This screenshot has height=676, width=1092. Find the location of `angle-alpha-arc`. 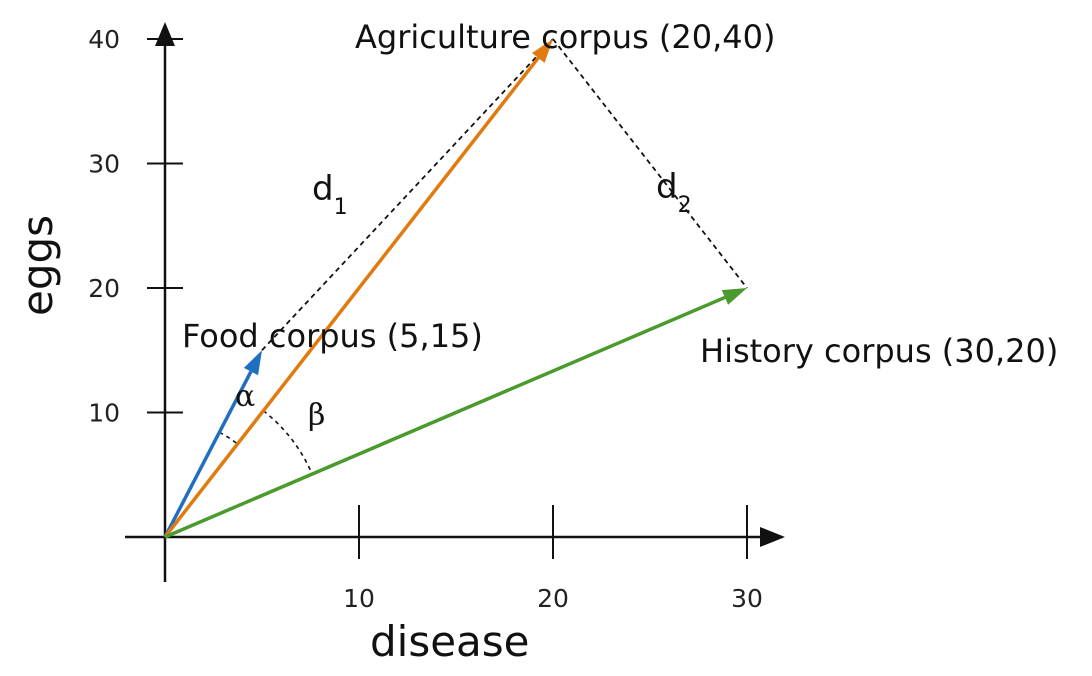

angle-alpha-arc is located at coordinates (229, 438).